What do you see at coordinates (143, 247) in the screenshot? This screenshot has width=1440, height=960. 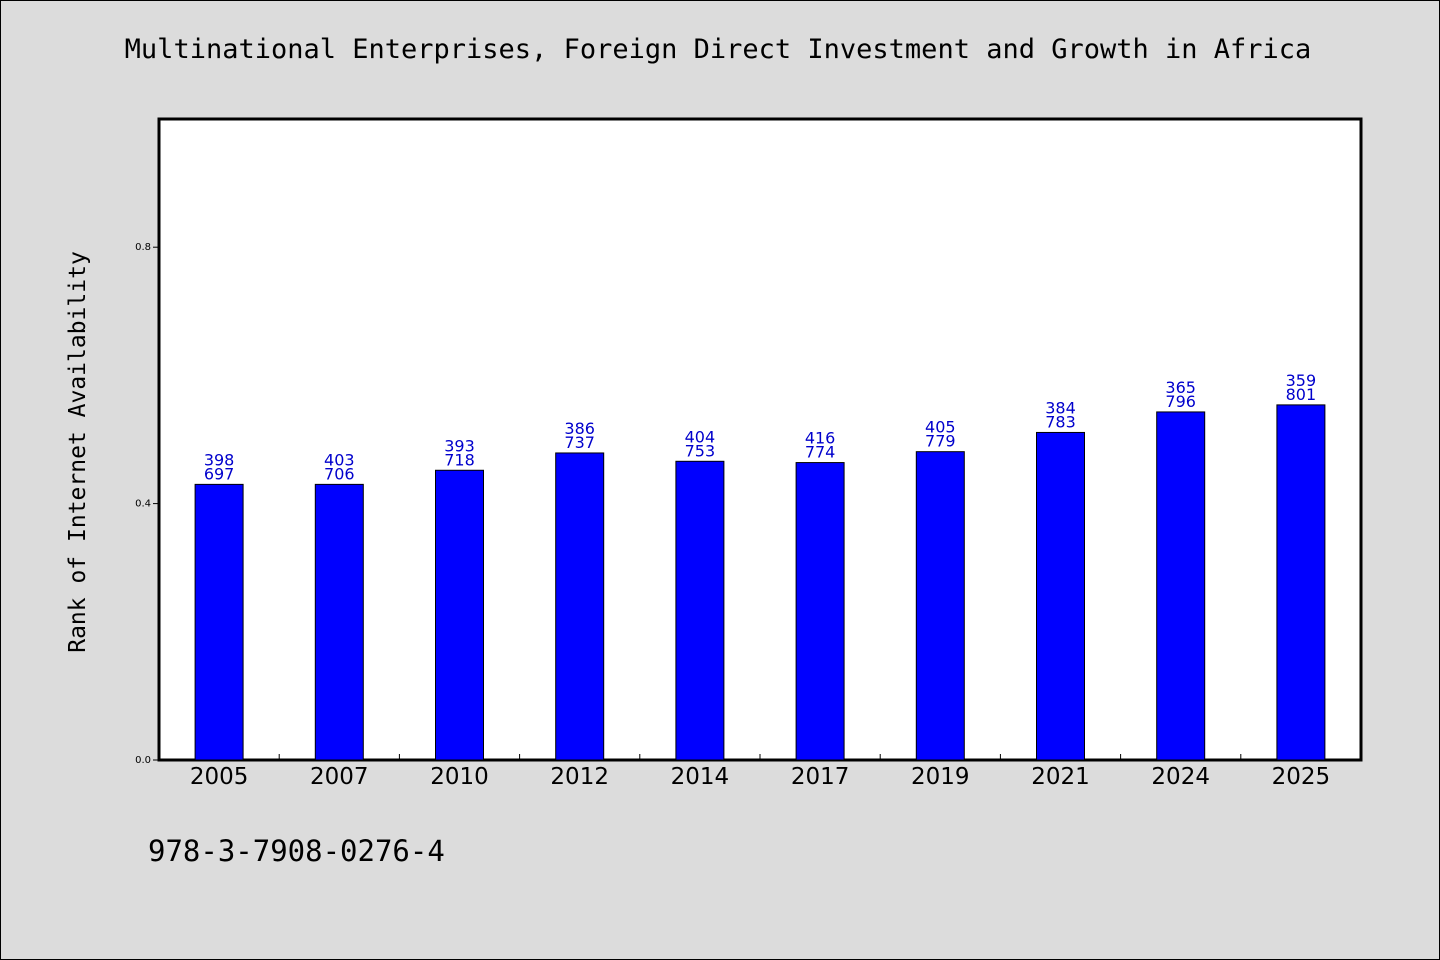 I see `y-tick-label: 0.8` at bounding box center [143, 247].